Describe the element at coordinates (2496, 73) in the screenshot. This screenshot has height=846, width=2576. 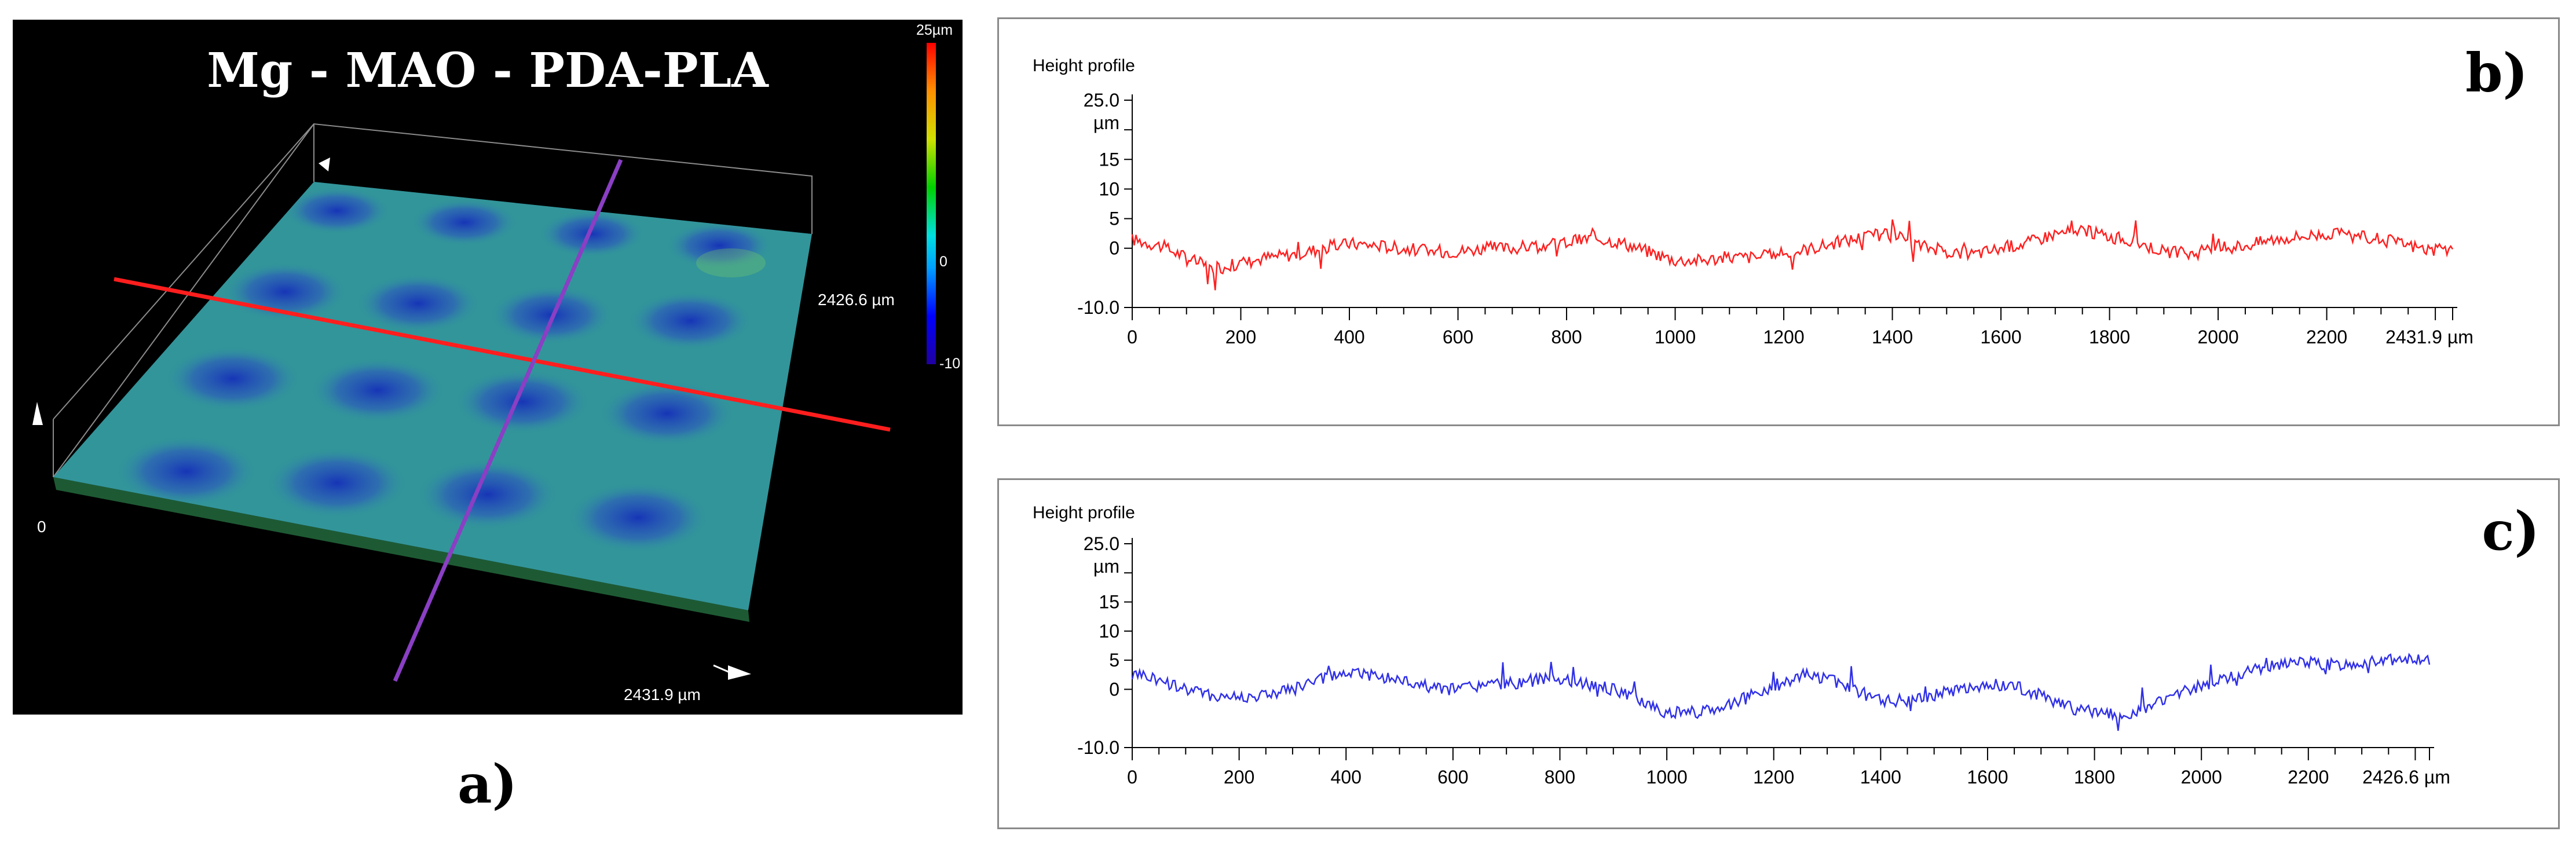
I see `panel-letter: b)` at that location.